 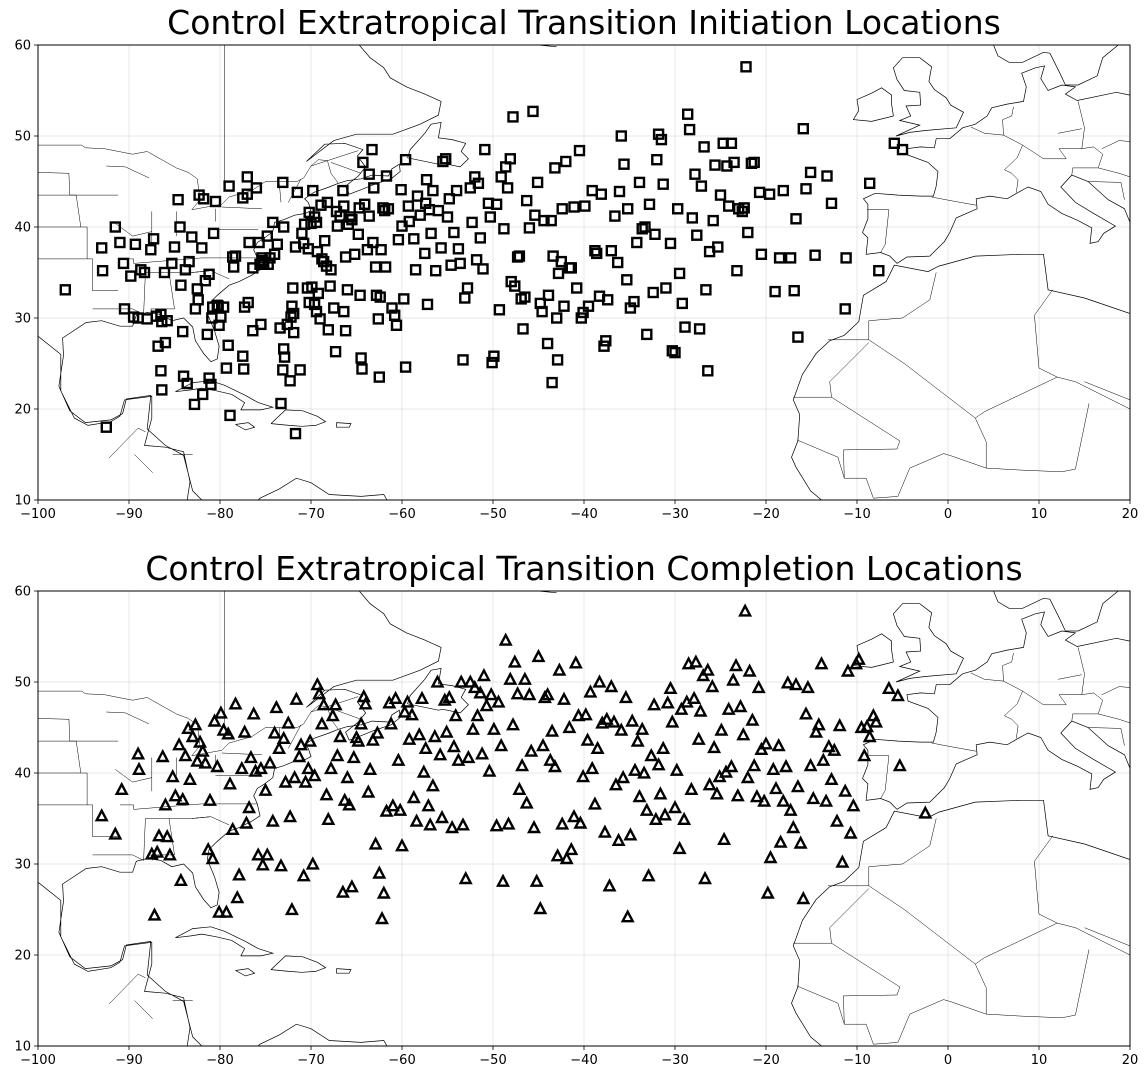 I want to click on y-tick-label: 40, so click(x=22, y=228).